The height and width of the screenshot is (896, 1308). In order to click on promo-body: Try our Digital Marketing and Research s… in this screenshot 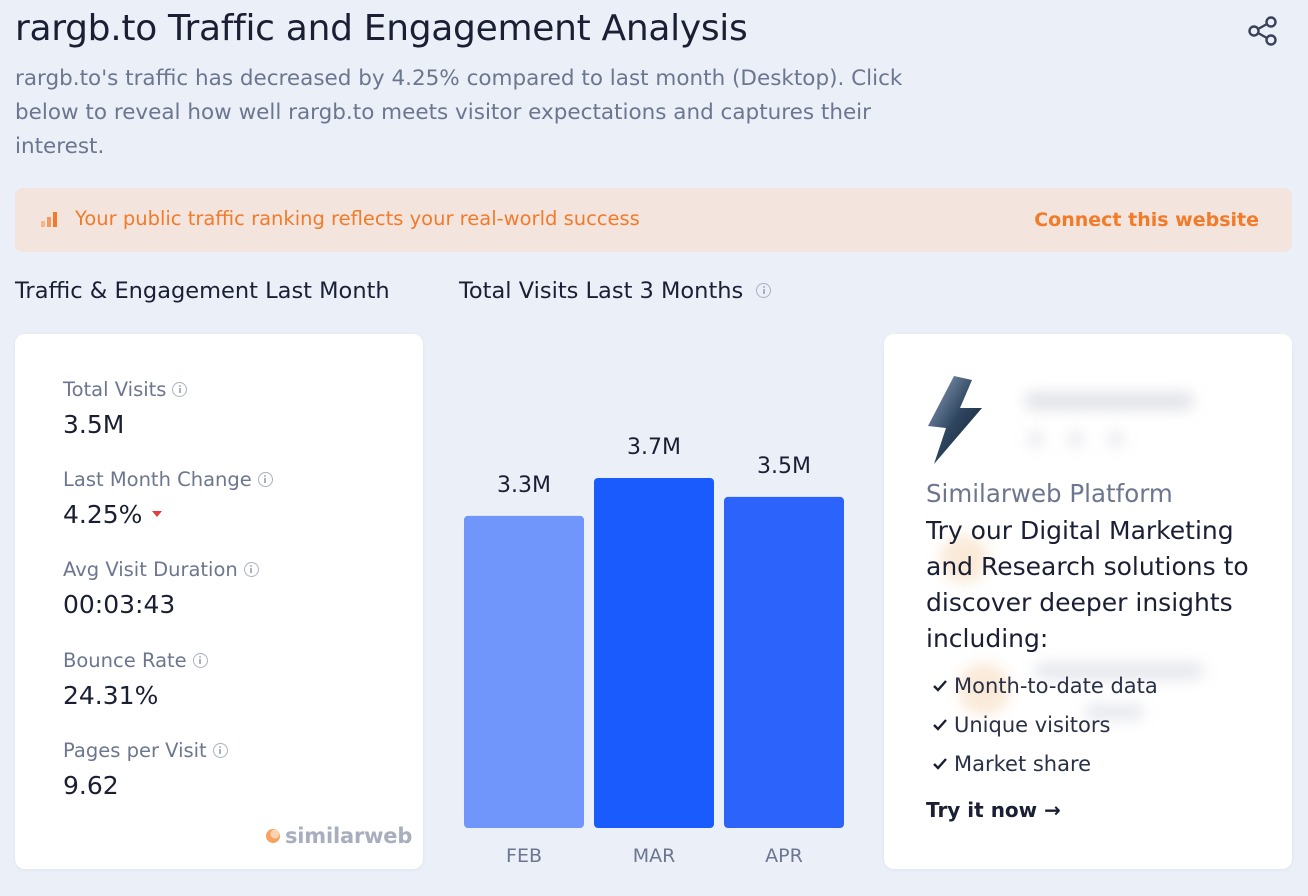, I will do `click(1087, 584)`.